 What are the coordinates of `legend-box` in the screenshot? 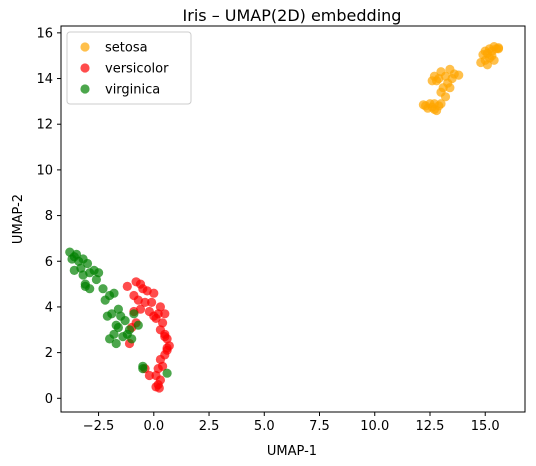 It's located at (129, 68).